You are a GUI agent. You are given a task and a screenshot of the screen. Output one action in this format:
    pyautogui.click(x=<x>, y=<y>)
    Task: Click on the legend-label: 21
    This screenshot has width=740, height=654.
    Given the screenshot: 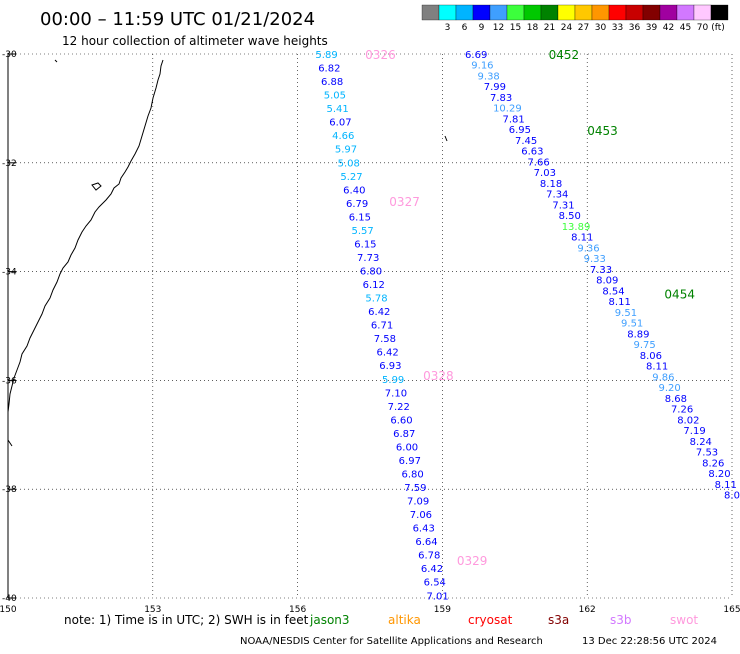 What is the action you would take?
    pyautogui.click(x=549, y=28)
    